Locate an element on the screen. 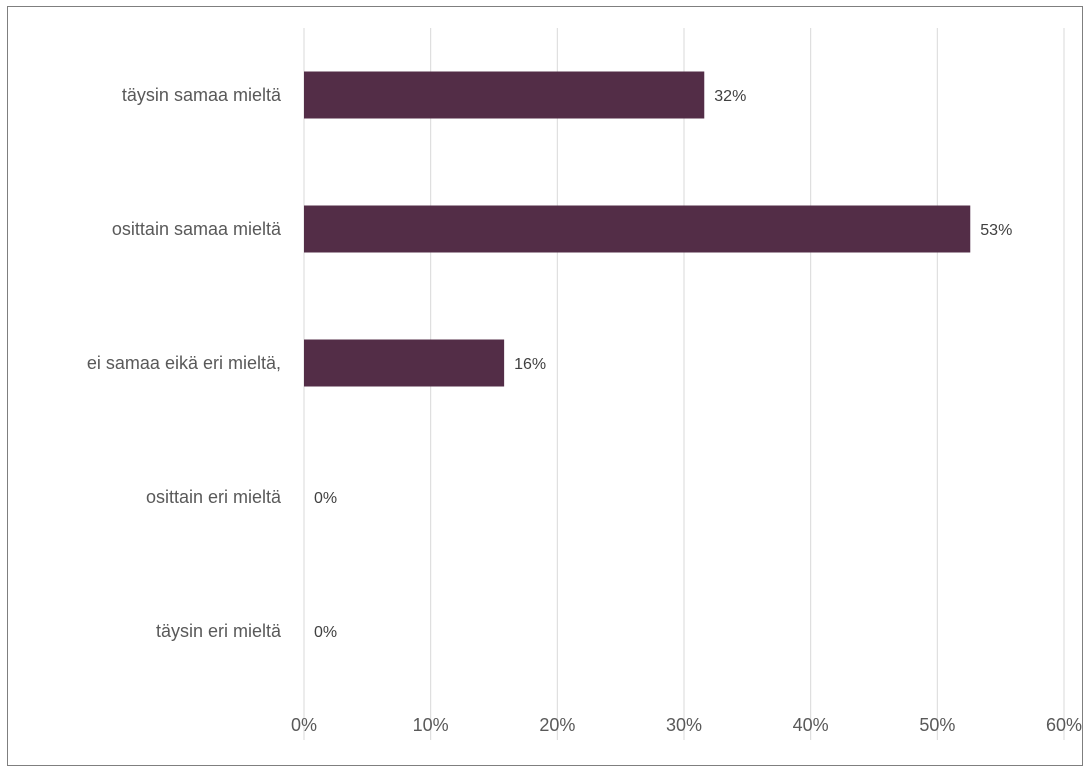 This screenshot has width=1091, height=766. x-tick-label: 20% is located at coordinates (557, 725).